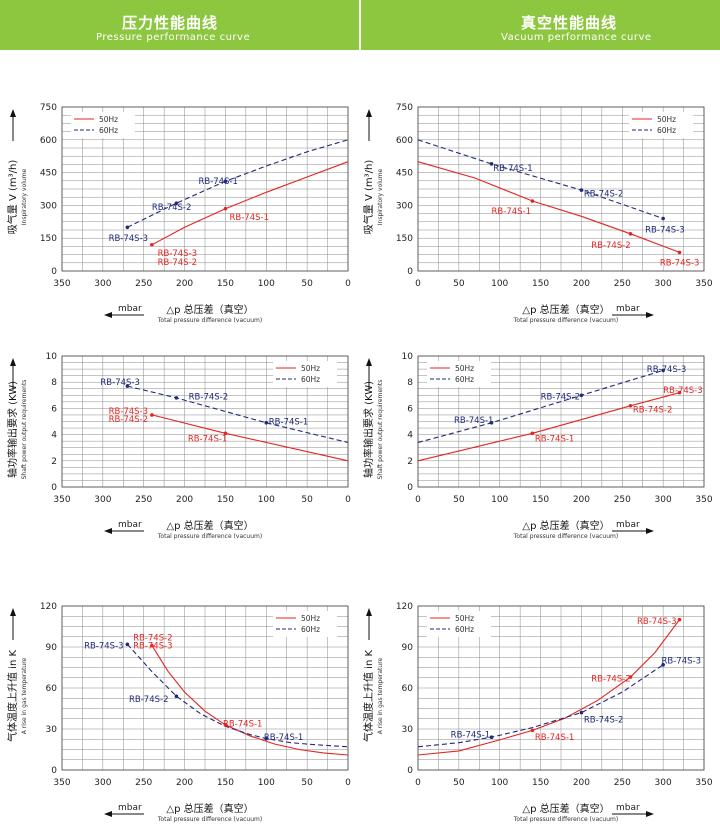 Image resolution: width=720 pixels, height=836 pixels. What do you see at coordinates (464, 368) in the screenshot?
I see `legend-label: 50Hz` at bounding box center [464, 368].